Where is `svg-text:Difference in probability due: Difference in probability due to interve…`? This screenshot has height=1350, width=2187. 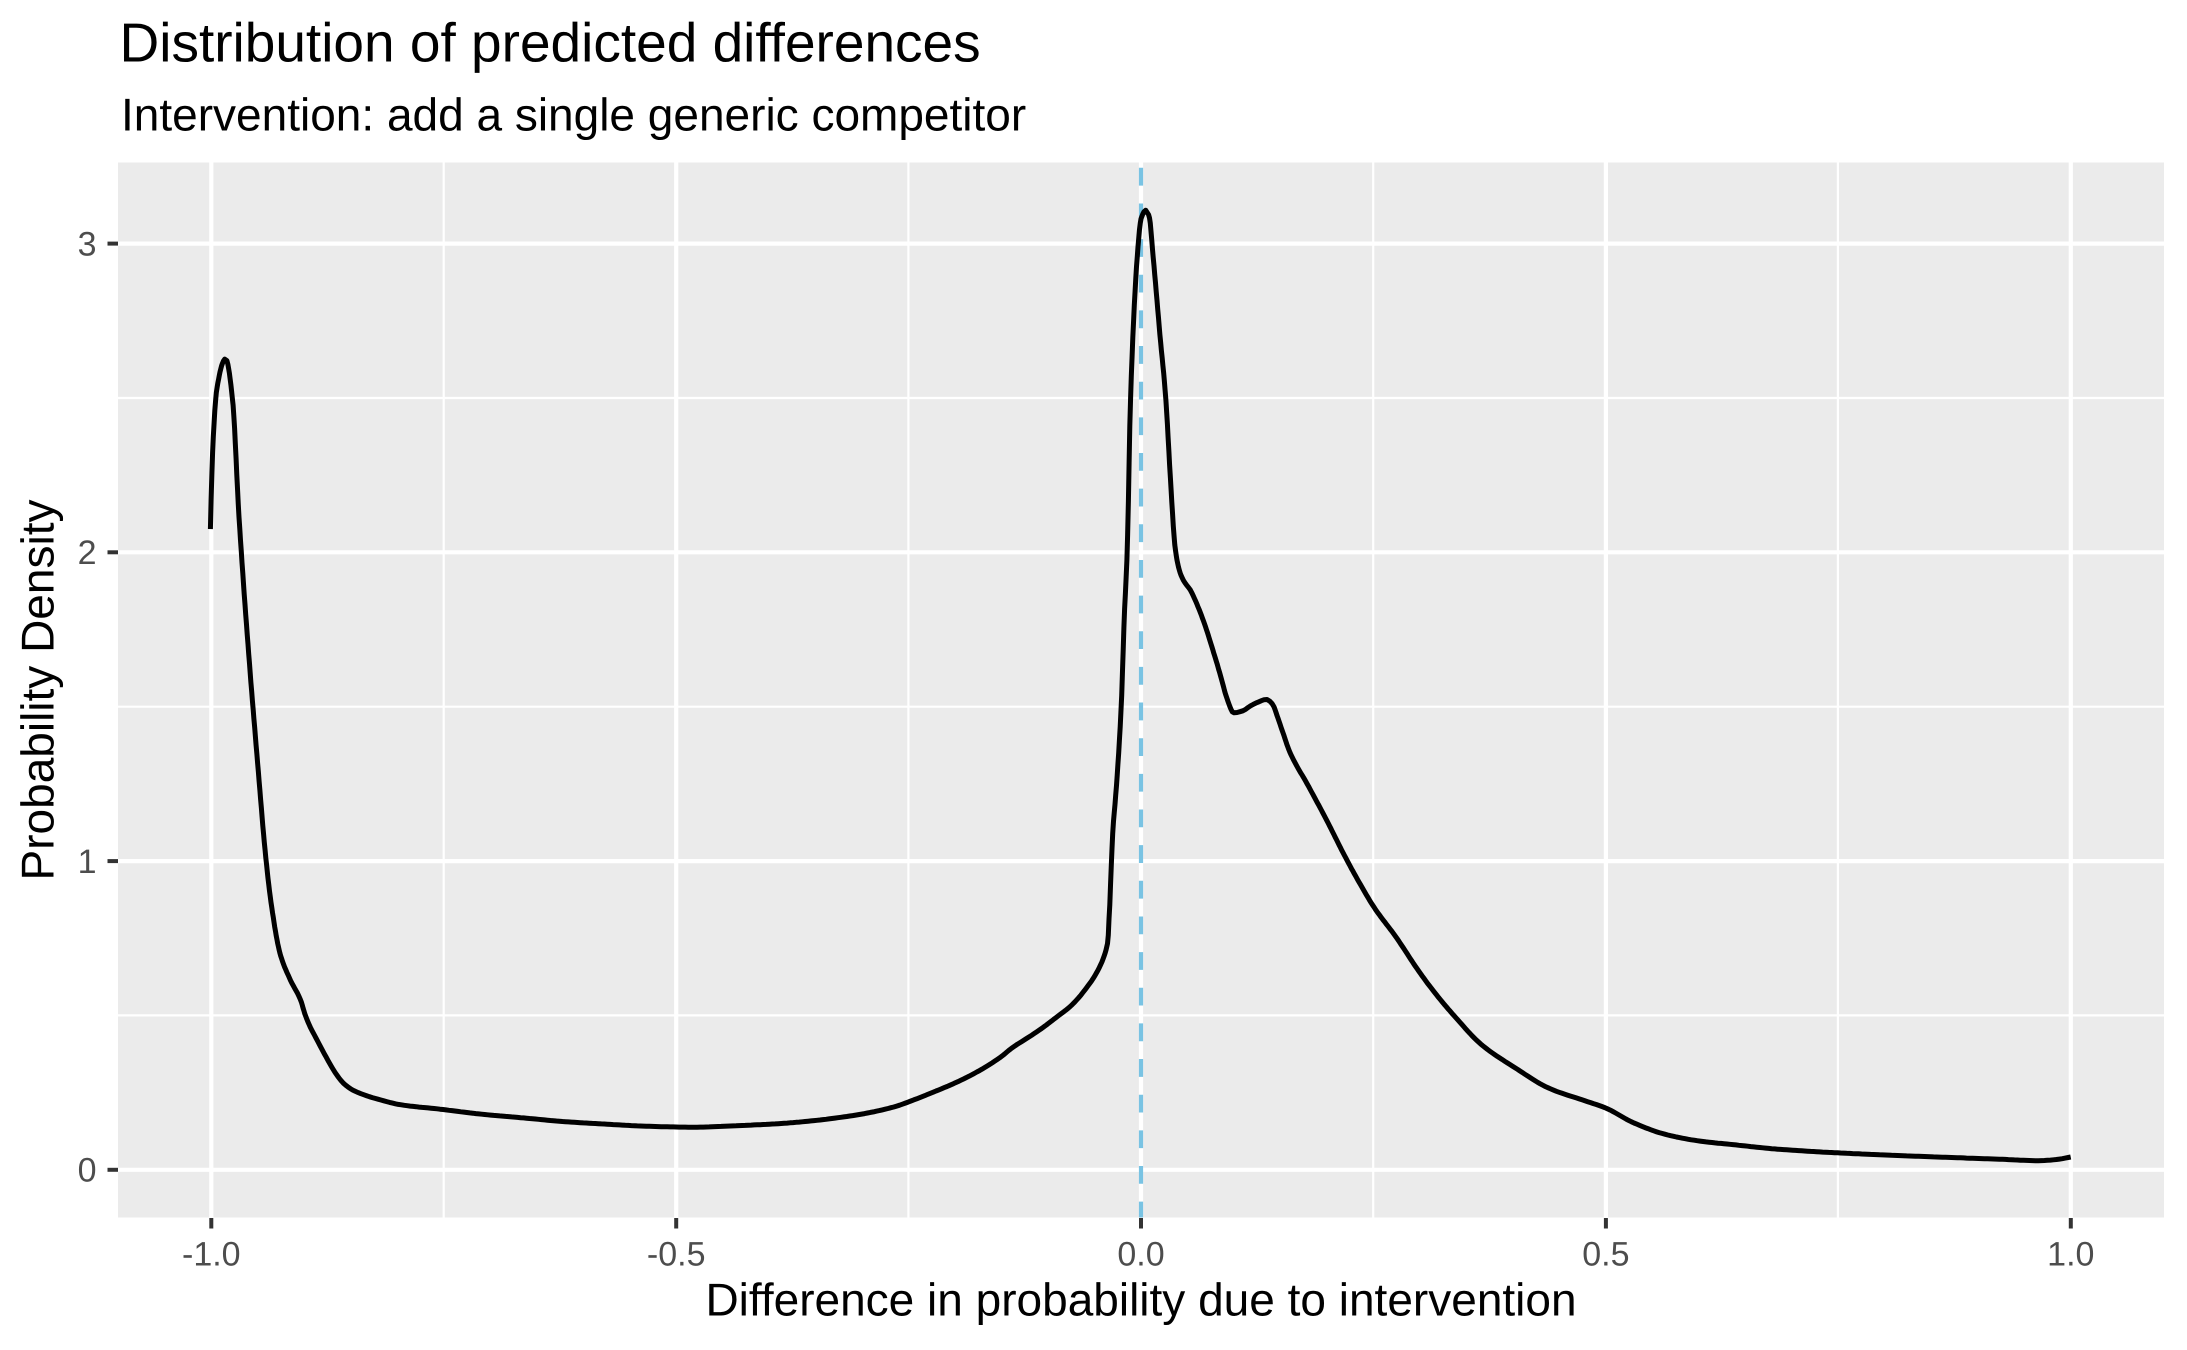
svg-text:Difference in probability due: Difference in probability due to interve… is located at coordinates (1140, 1300).